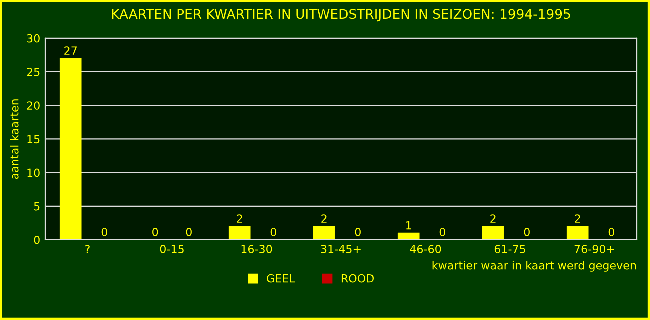 This screenshot has width=650, height=320. I want to click on y-axis-title: aantal kaarten, so click(14, 140).